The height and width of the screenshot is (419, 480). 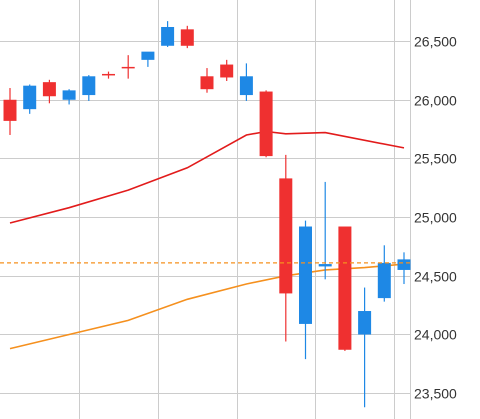 I want to click on y-tick-label: 23,500, so click(x=435, y=394).